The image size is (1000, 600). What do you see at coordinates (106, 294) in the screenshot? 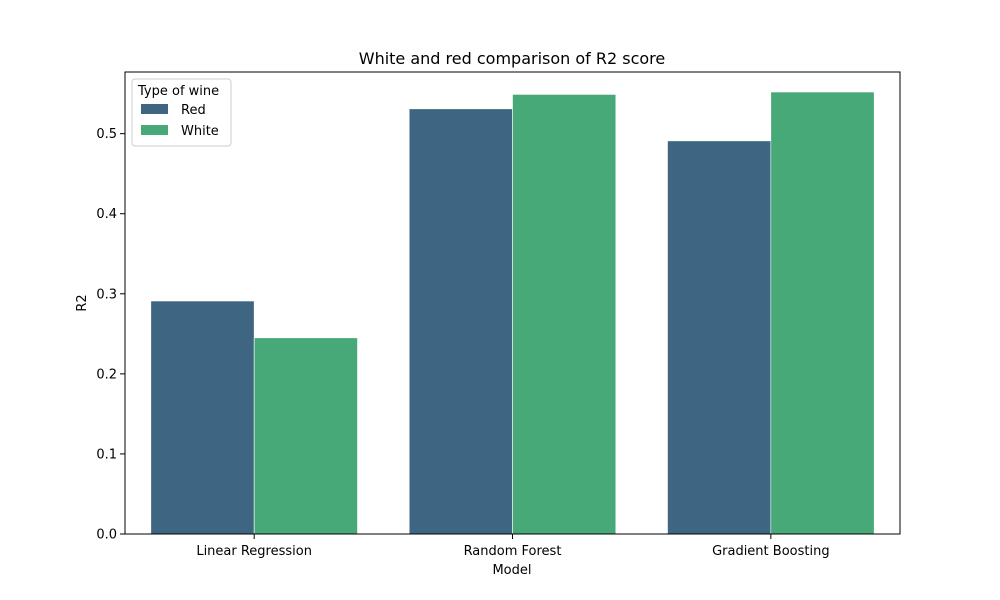
I see `y-tick-label: 0.3` at bounding box center [106, 294].